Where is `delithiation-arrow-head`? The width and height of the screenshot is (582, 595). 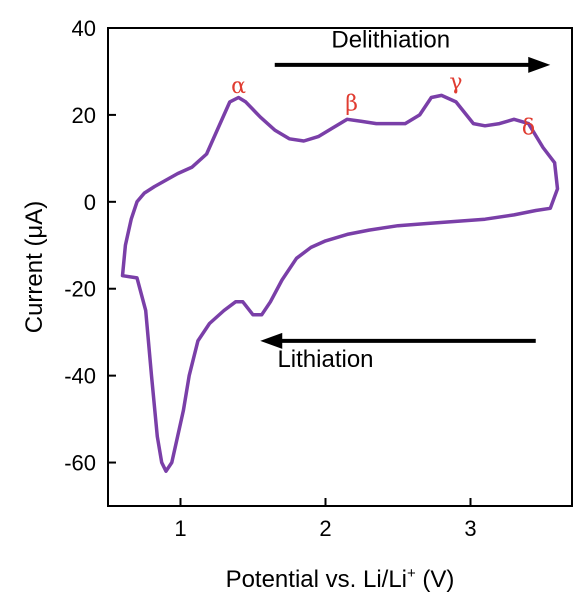
delithiation-arrow-head is located at coordinates (539, 64).